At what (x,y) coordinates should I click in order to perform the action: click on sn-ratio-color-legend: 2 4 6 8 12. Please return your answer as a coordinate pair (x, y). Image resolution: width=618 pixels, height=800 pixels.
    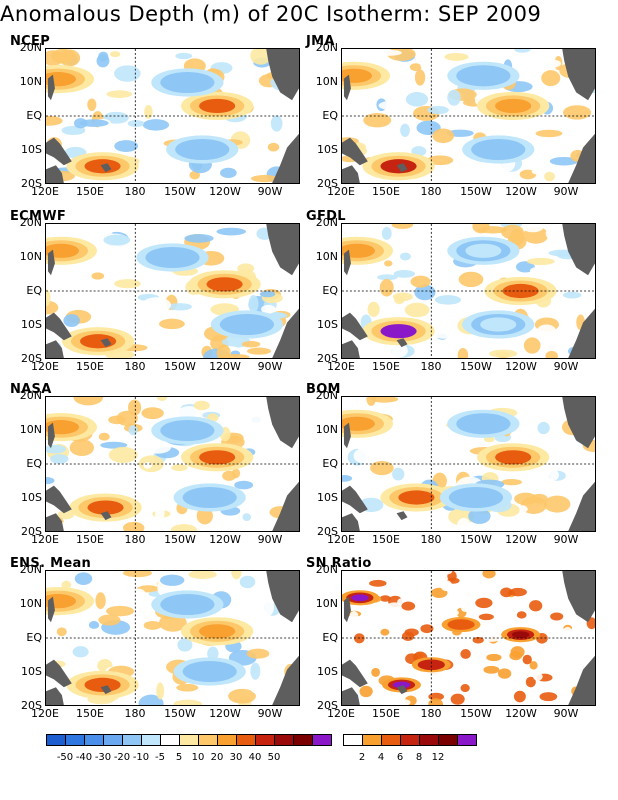
    Looking at the image, I should click on (410, 750).